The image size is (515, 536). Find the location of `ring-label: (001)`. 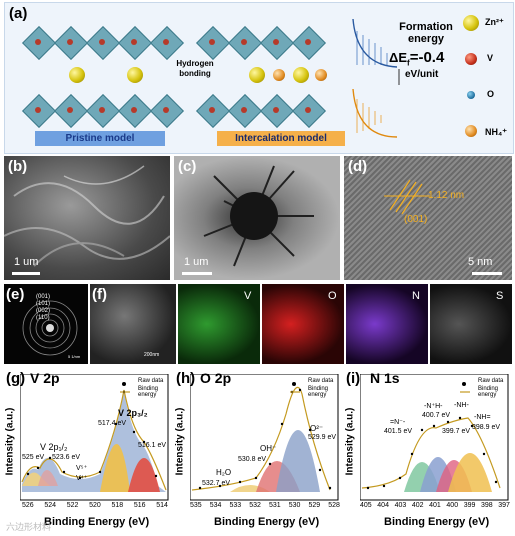

ring-label: (001) is located at coordinates (43, 297).